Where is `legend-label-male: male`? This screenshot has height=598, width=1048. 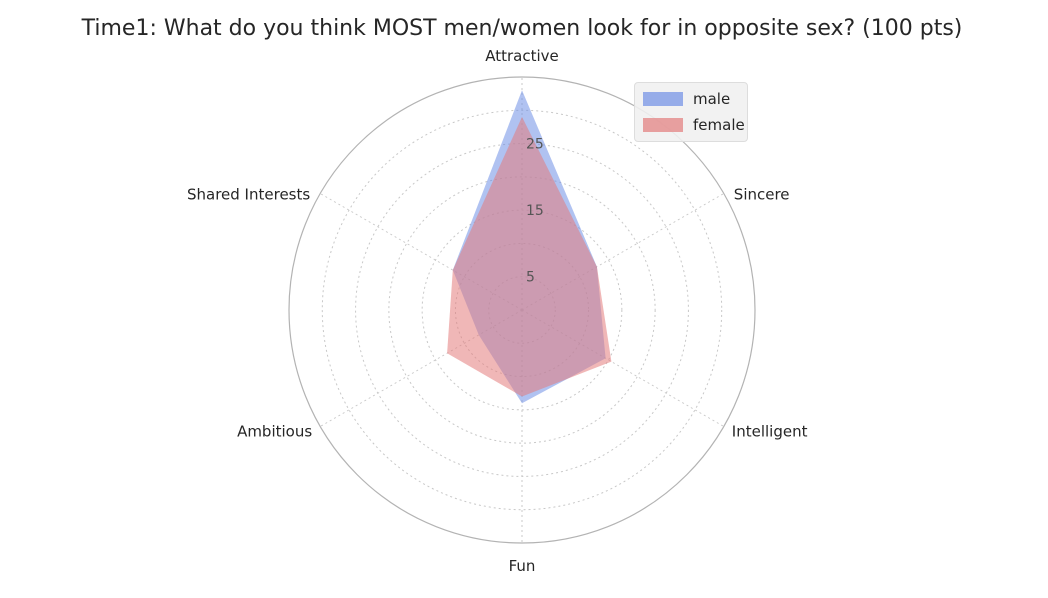
legend-label-male: male is located at coordinates (712, 99).